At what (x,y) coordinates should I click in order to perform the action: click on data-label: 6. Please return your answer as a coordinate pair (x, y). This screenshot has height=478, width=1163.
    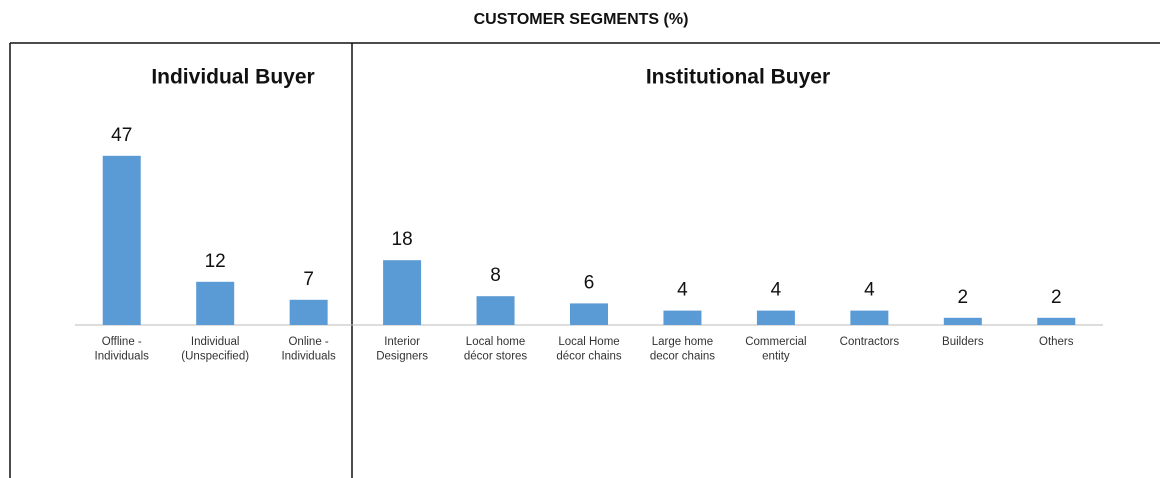
    Looking at the image, I should click on (589, 282).